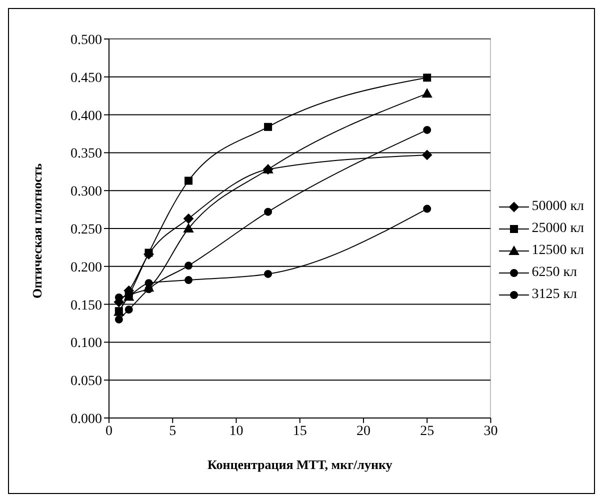 This screenshot has height=502, width=603. I want to click on legend-label: 50000 кл, so click(558, 207).